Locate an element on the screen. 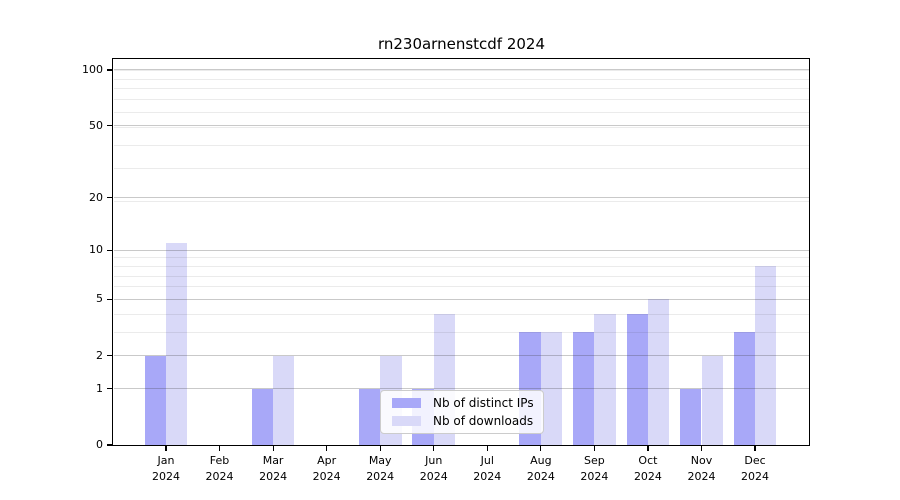  x-tick-month: Mar is located at coordinates (273, 460).